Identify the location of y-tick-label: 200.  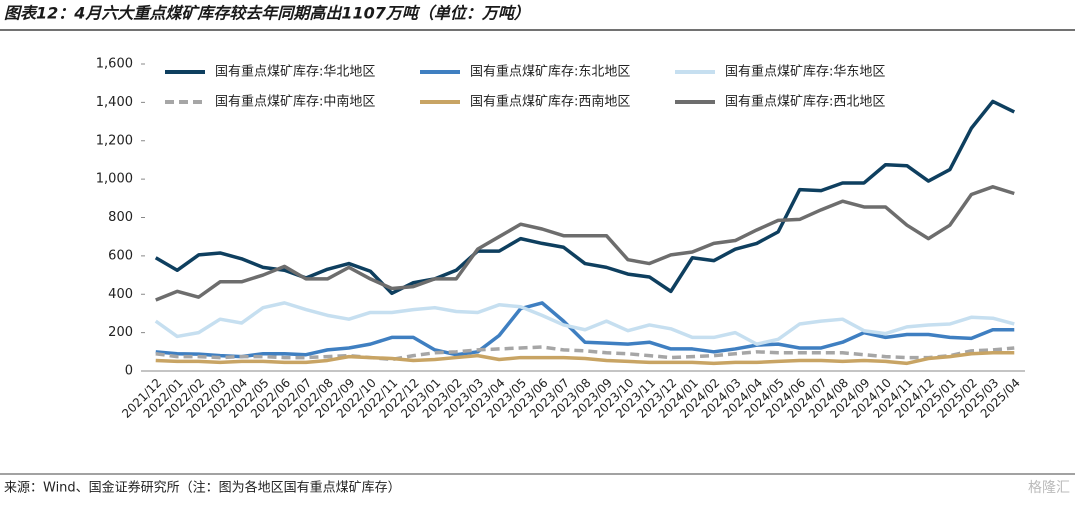
(120, 332).